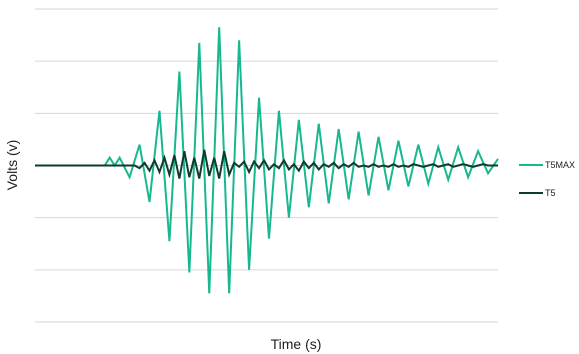  Describe the element at coordinates (560, 165) in the screenshot. I see `legend-label: T5MAX` at that location.